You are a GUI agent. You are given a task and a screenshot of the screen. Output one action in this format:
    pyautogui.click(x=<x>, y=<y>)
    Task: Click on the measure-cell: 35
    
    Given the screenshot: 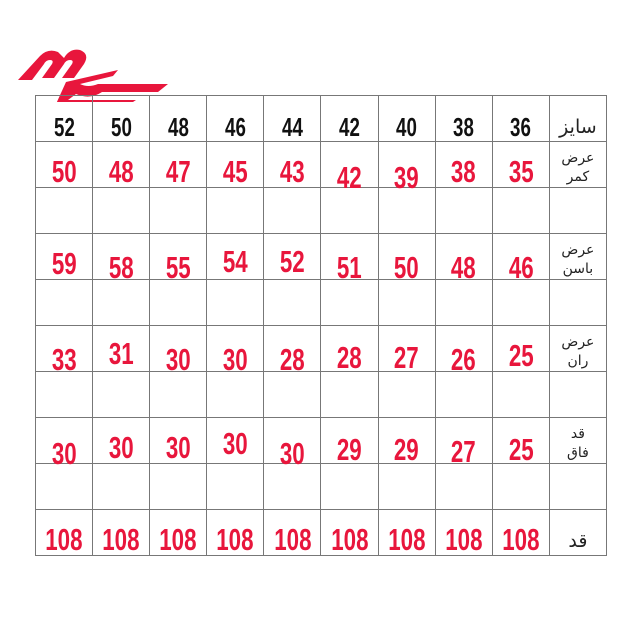 What is the action you would take?
    pyautogui.click(x=520, y=165)
    